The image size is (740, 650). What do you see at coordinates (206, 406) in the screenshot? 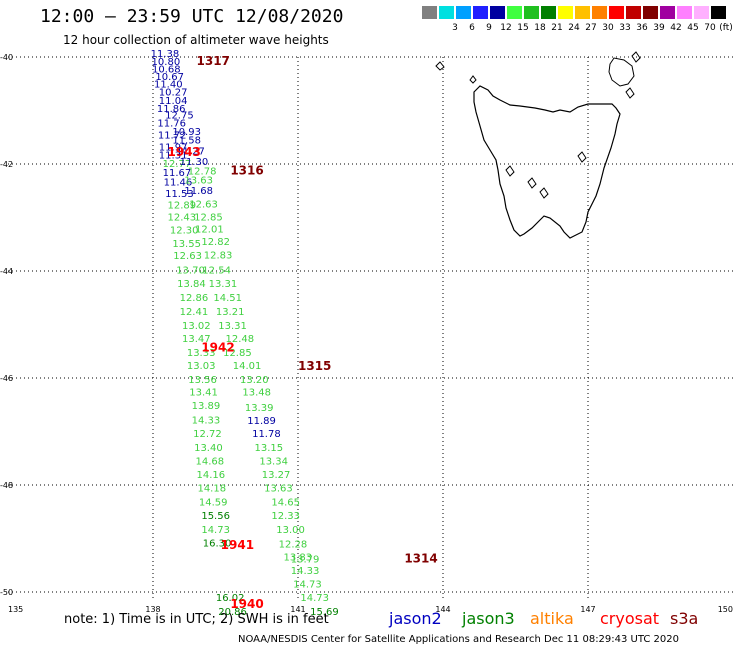
I see `swh-value: 13.89` at bounding box center [206, 406].